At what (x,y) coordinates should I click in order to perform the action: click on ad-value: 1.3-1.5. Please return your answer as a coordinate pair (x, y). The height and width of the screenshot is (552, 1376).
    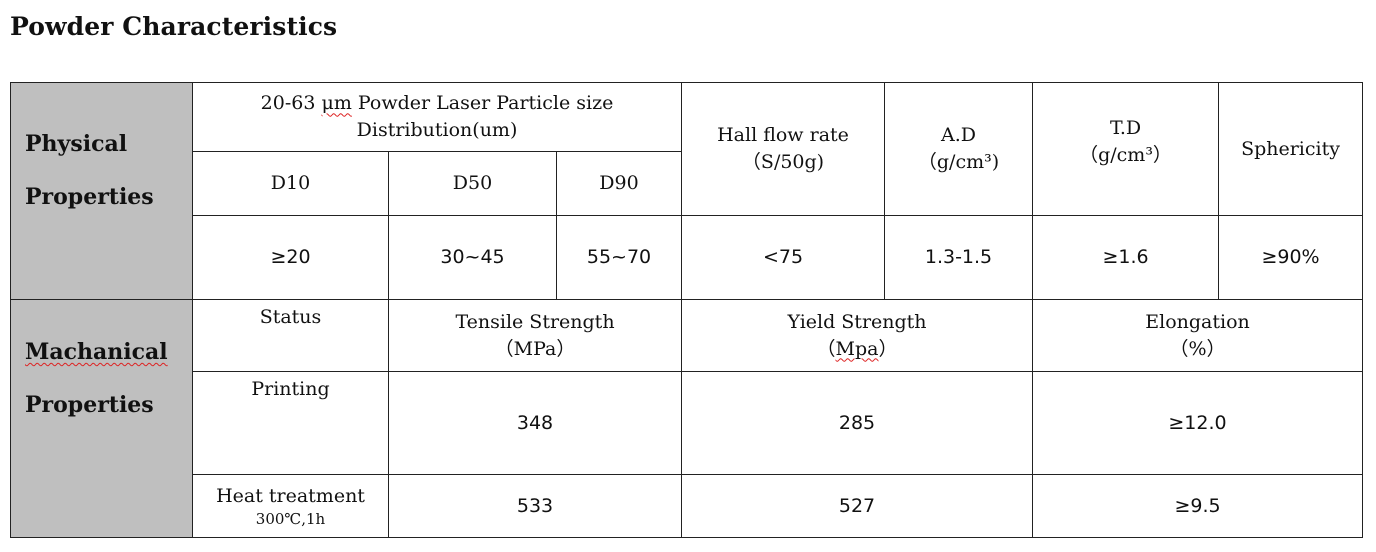
    Looking at the image, I should click on (959, 257).